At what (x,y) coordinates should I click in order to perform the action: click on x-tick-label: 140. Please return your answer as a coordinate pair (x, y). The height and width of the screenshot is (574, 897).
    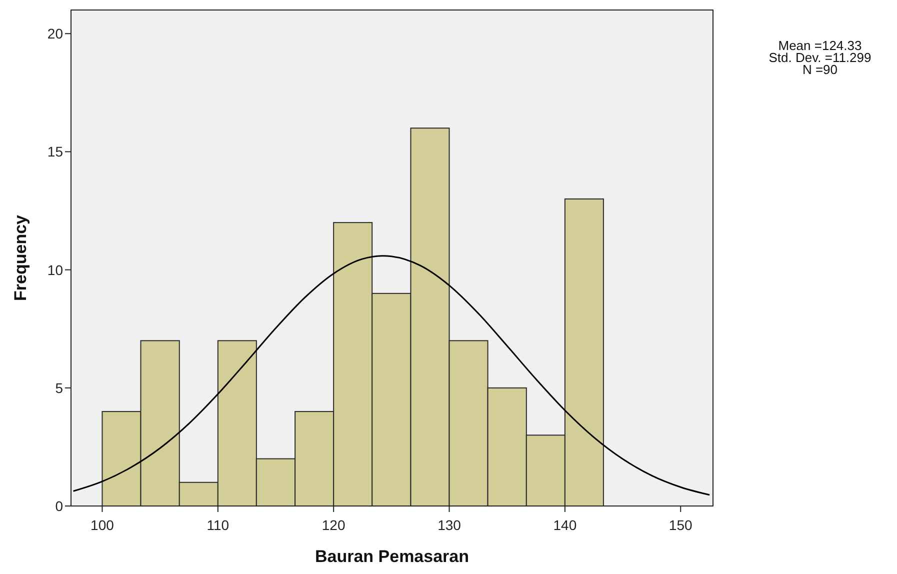
    Looking at the image, I should click on (565, 525).